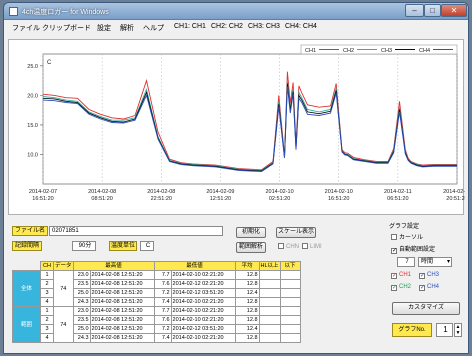 The height and width of the screenshot is (356, 472). I want to click on menu-clipboard: クリップボード, so click(66, 28).